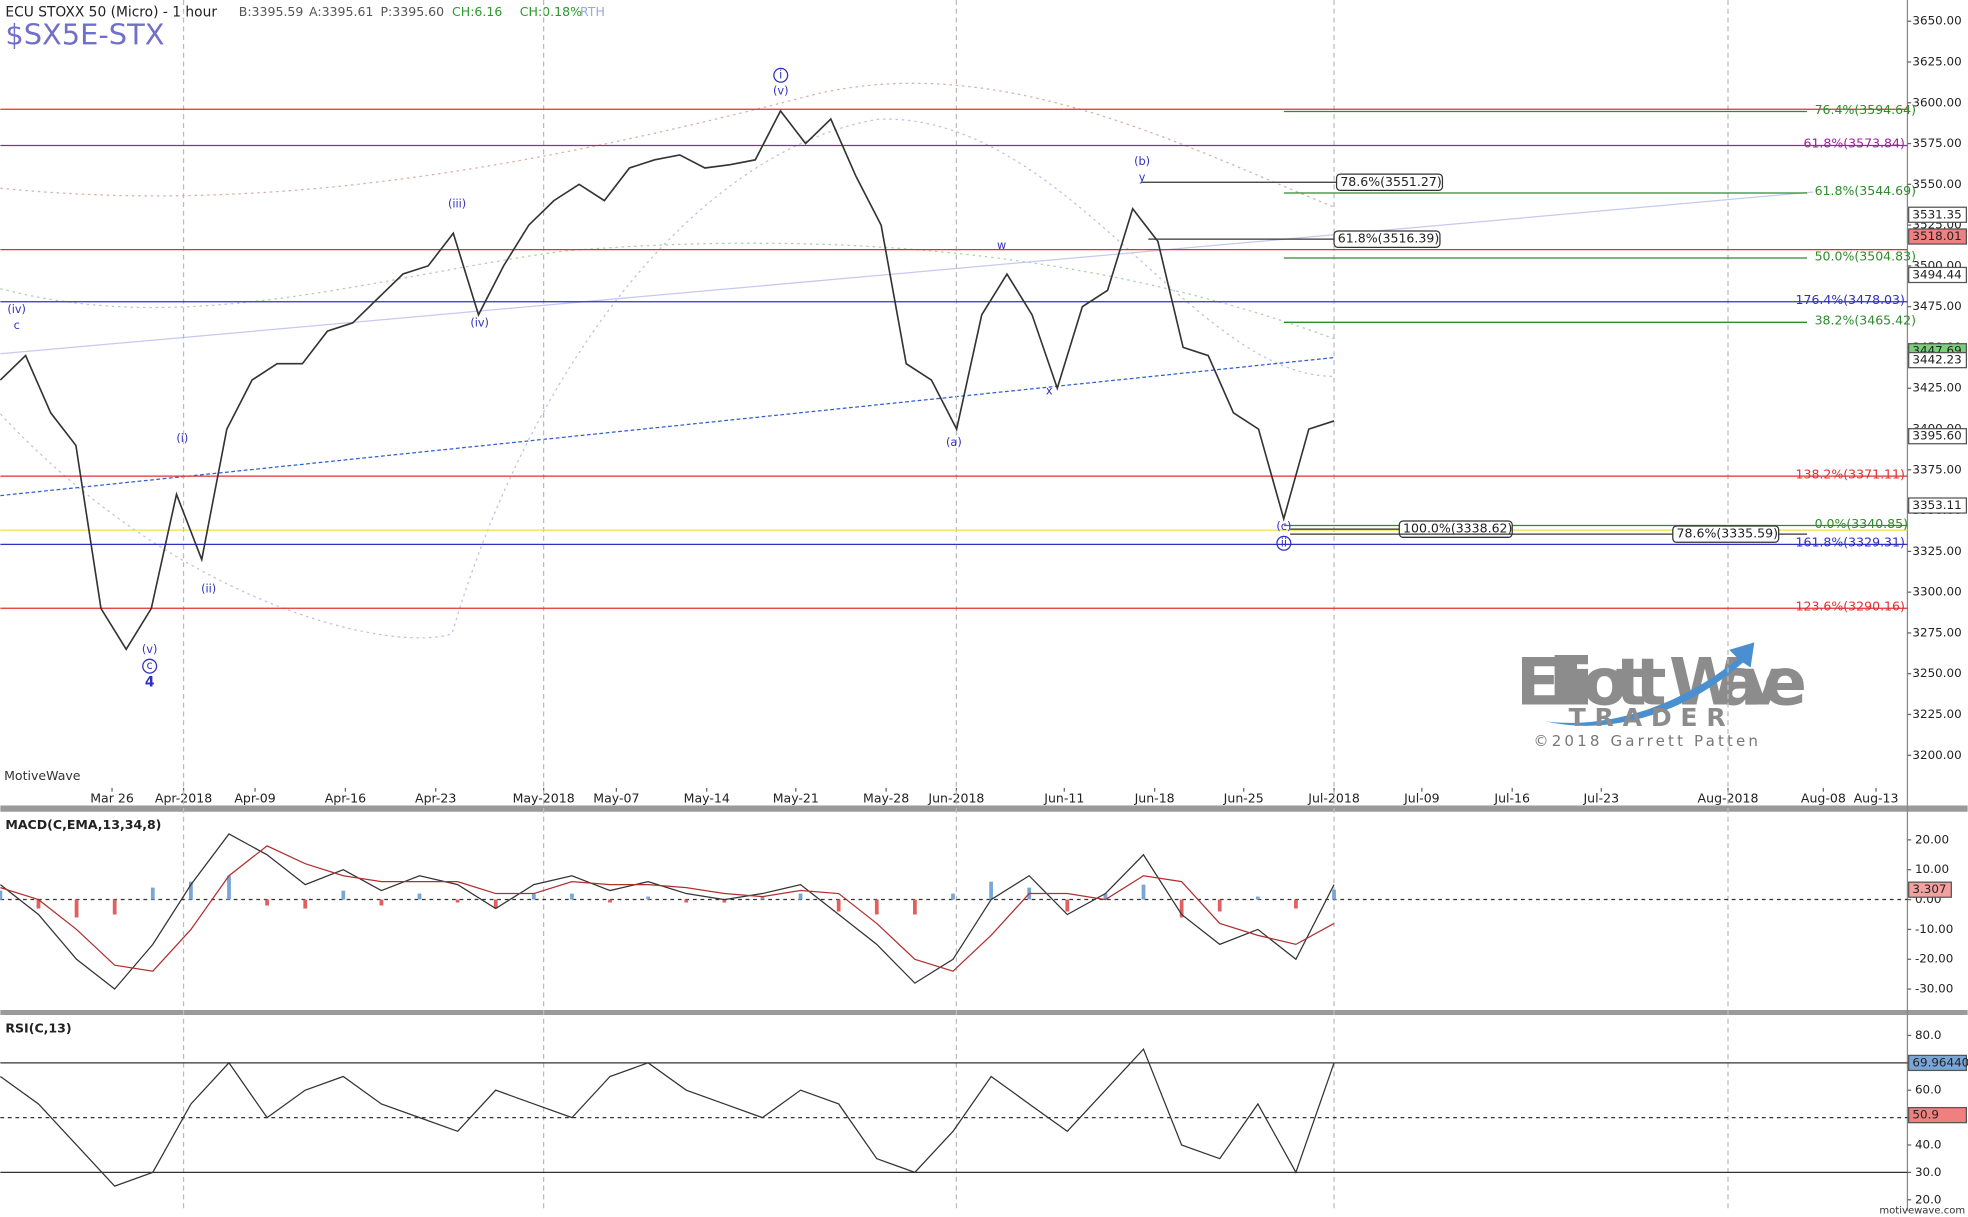 The width and height of the screenshot is (1968, 1217). Describe the element at coordinates (1936, 673) in the screenshot. I see `y-tick-label: 3250.00` at that location.